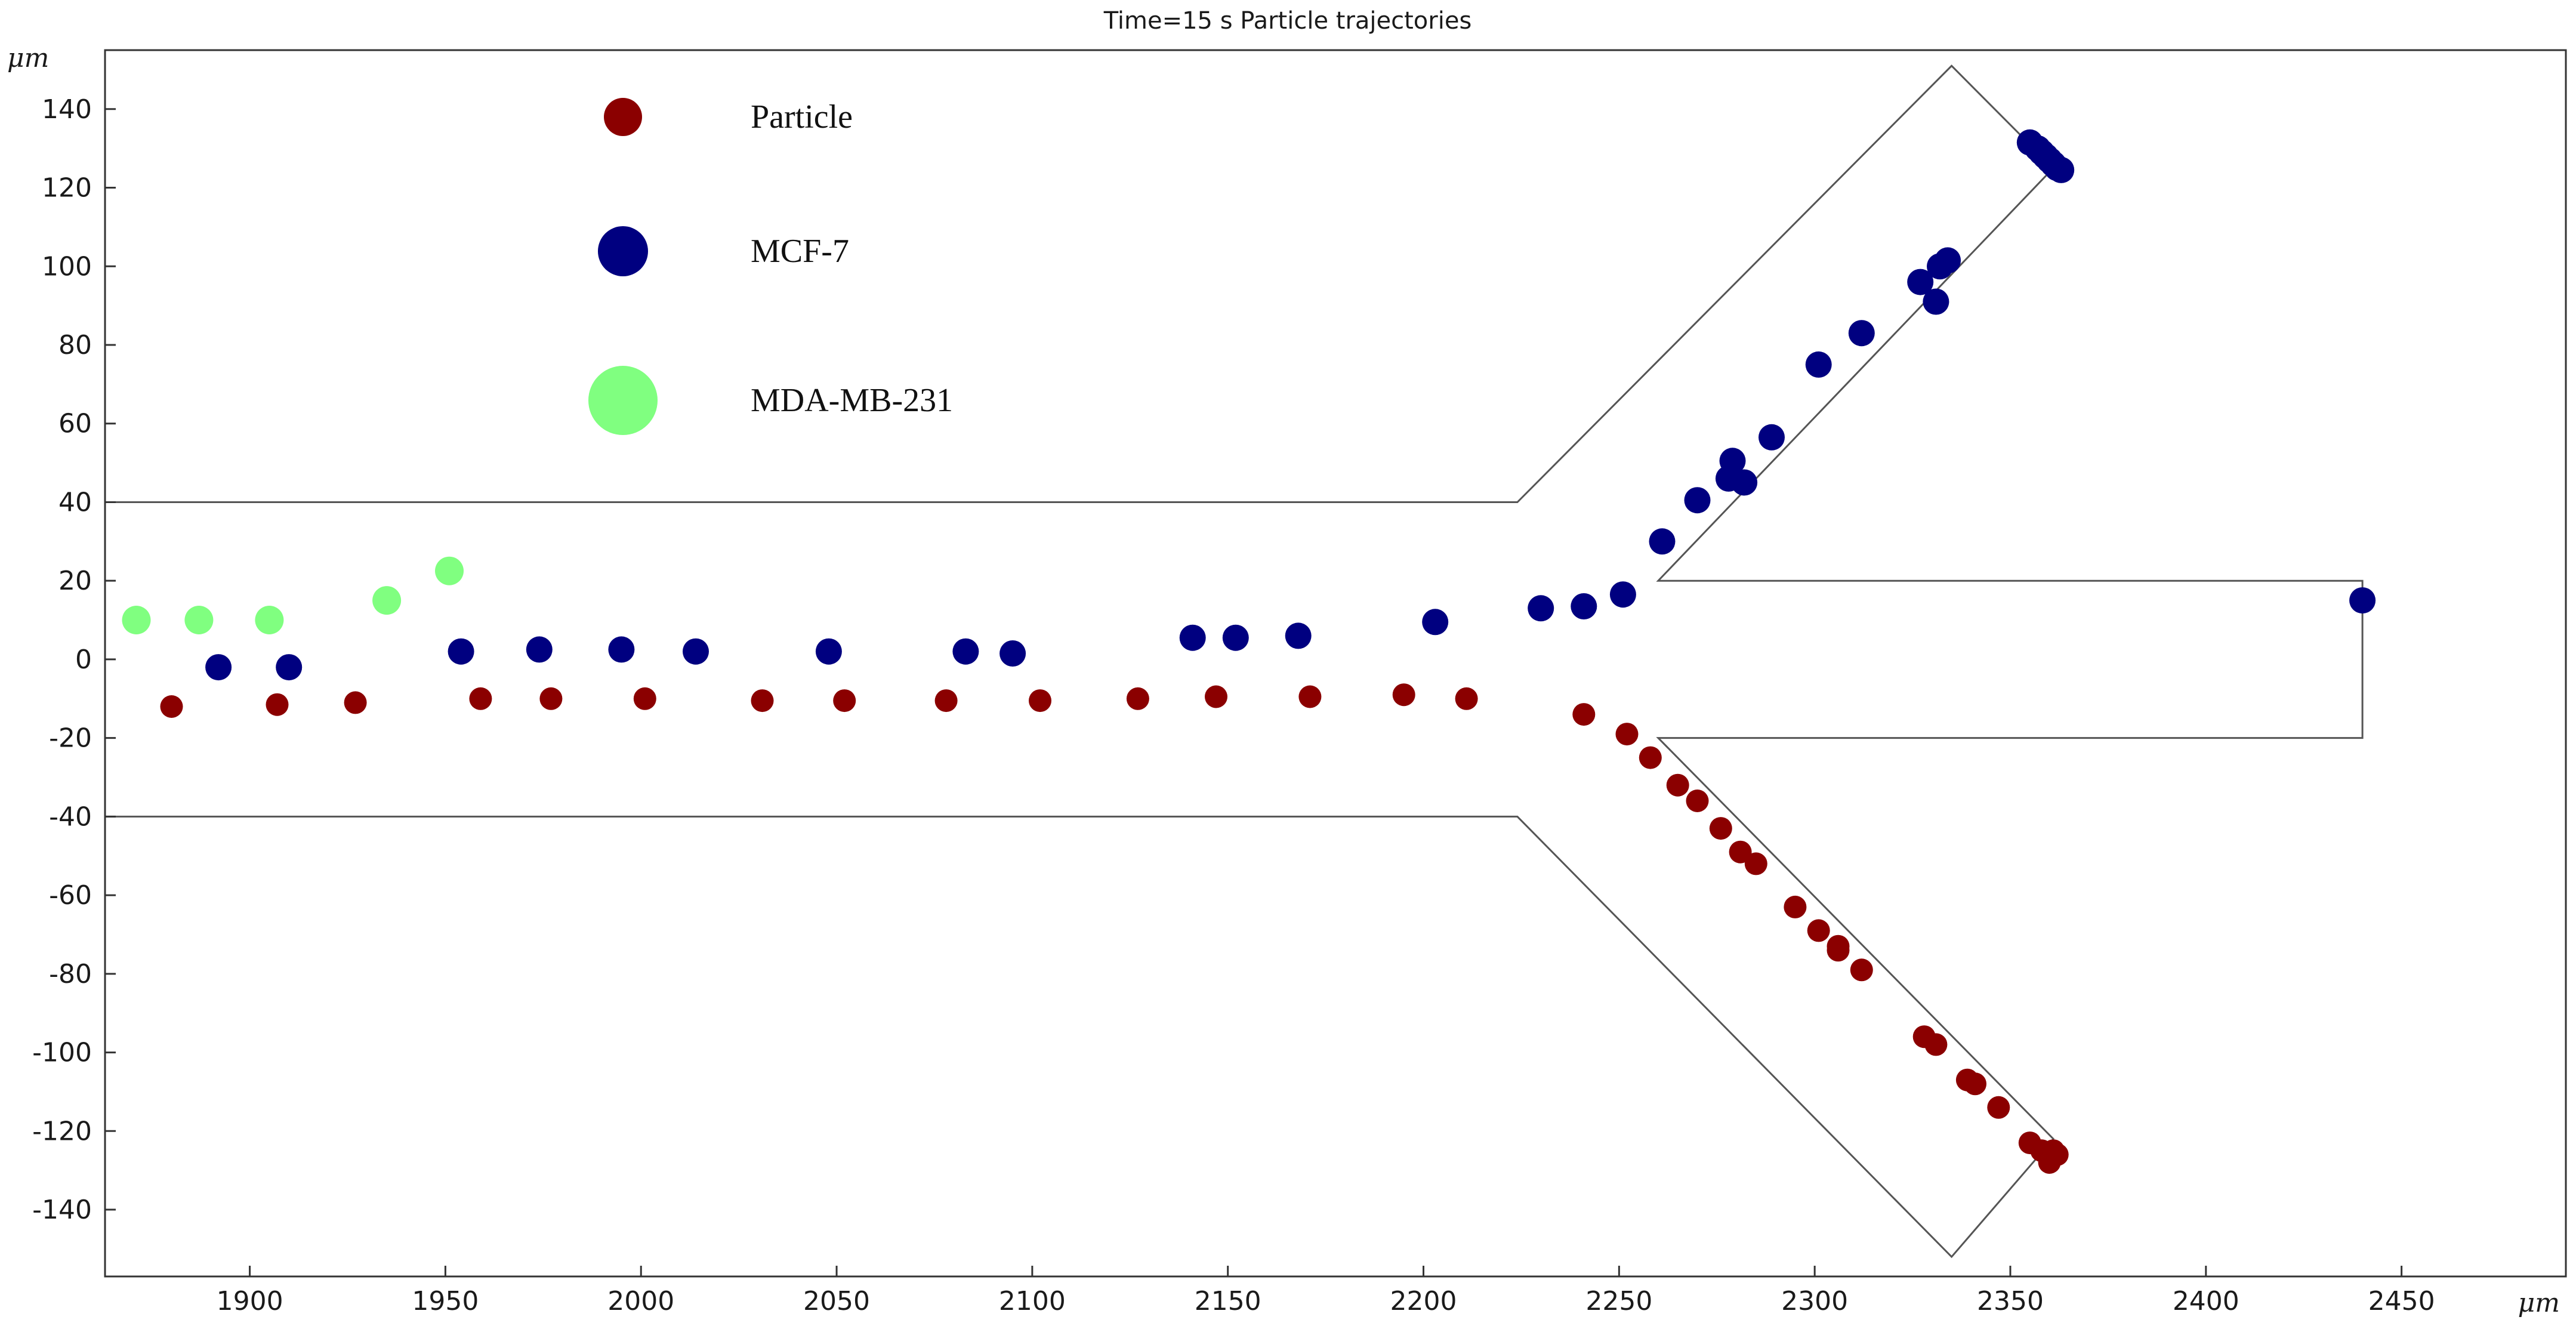 This screenshot has height=1326, width=2576. What do you see at coordinates (2539, 1303) in the screenshot?
I see `x-axis-unit: μm` at bounding box center [2539, 1303].